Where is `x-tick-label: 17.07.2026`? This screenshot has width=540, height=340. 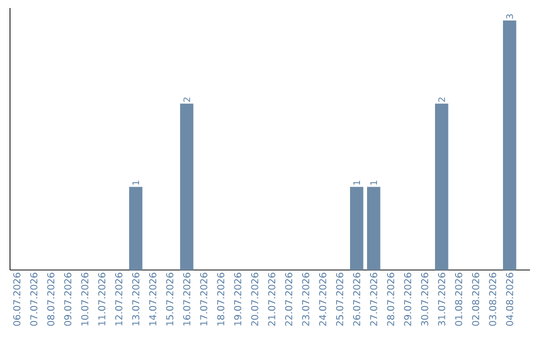
x-tick-label: 17.07.2026 is located at coordinates (204, 299).